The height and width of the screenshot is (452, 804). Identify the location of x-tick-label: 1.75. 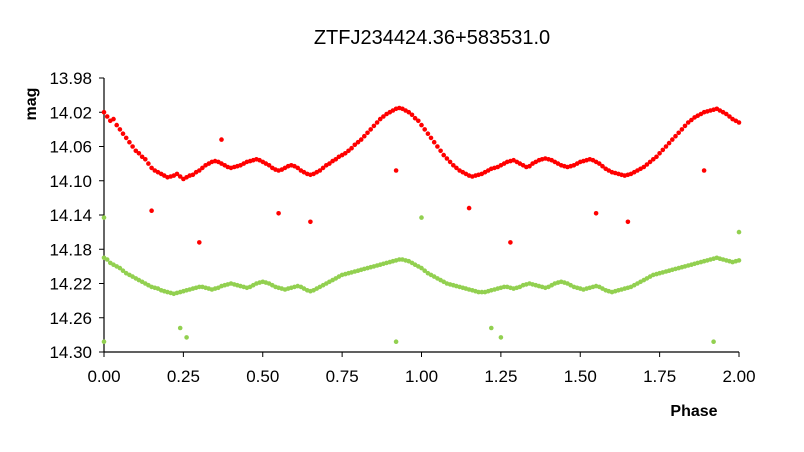
(659, 376).